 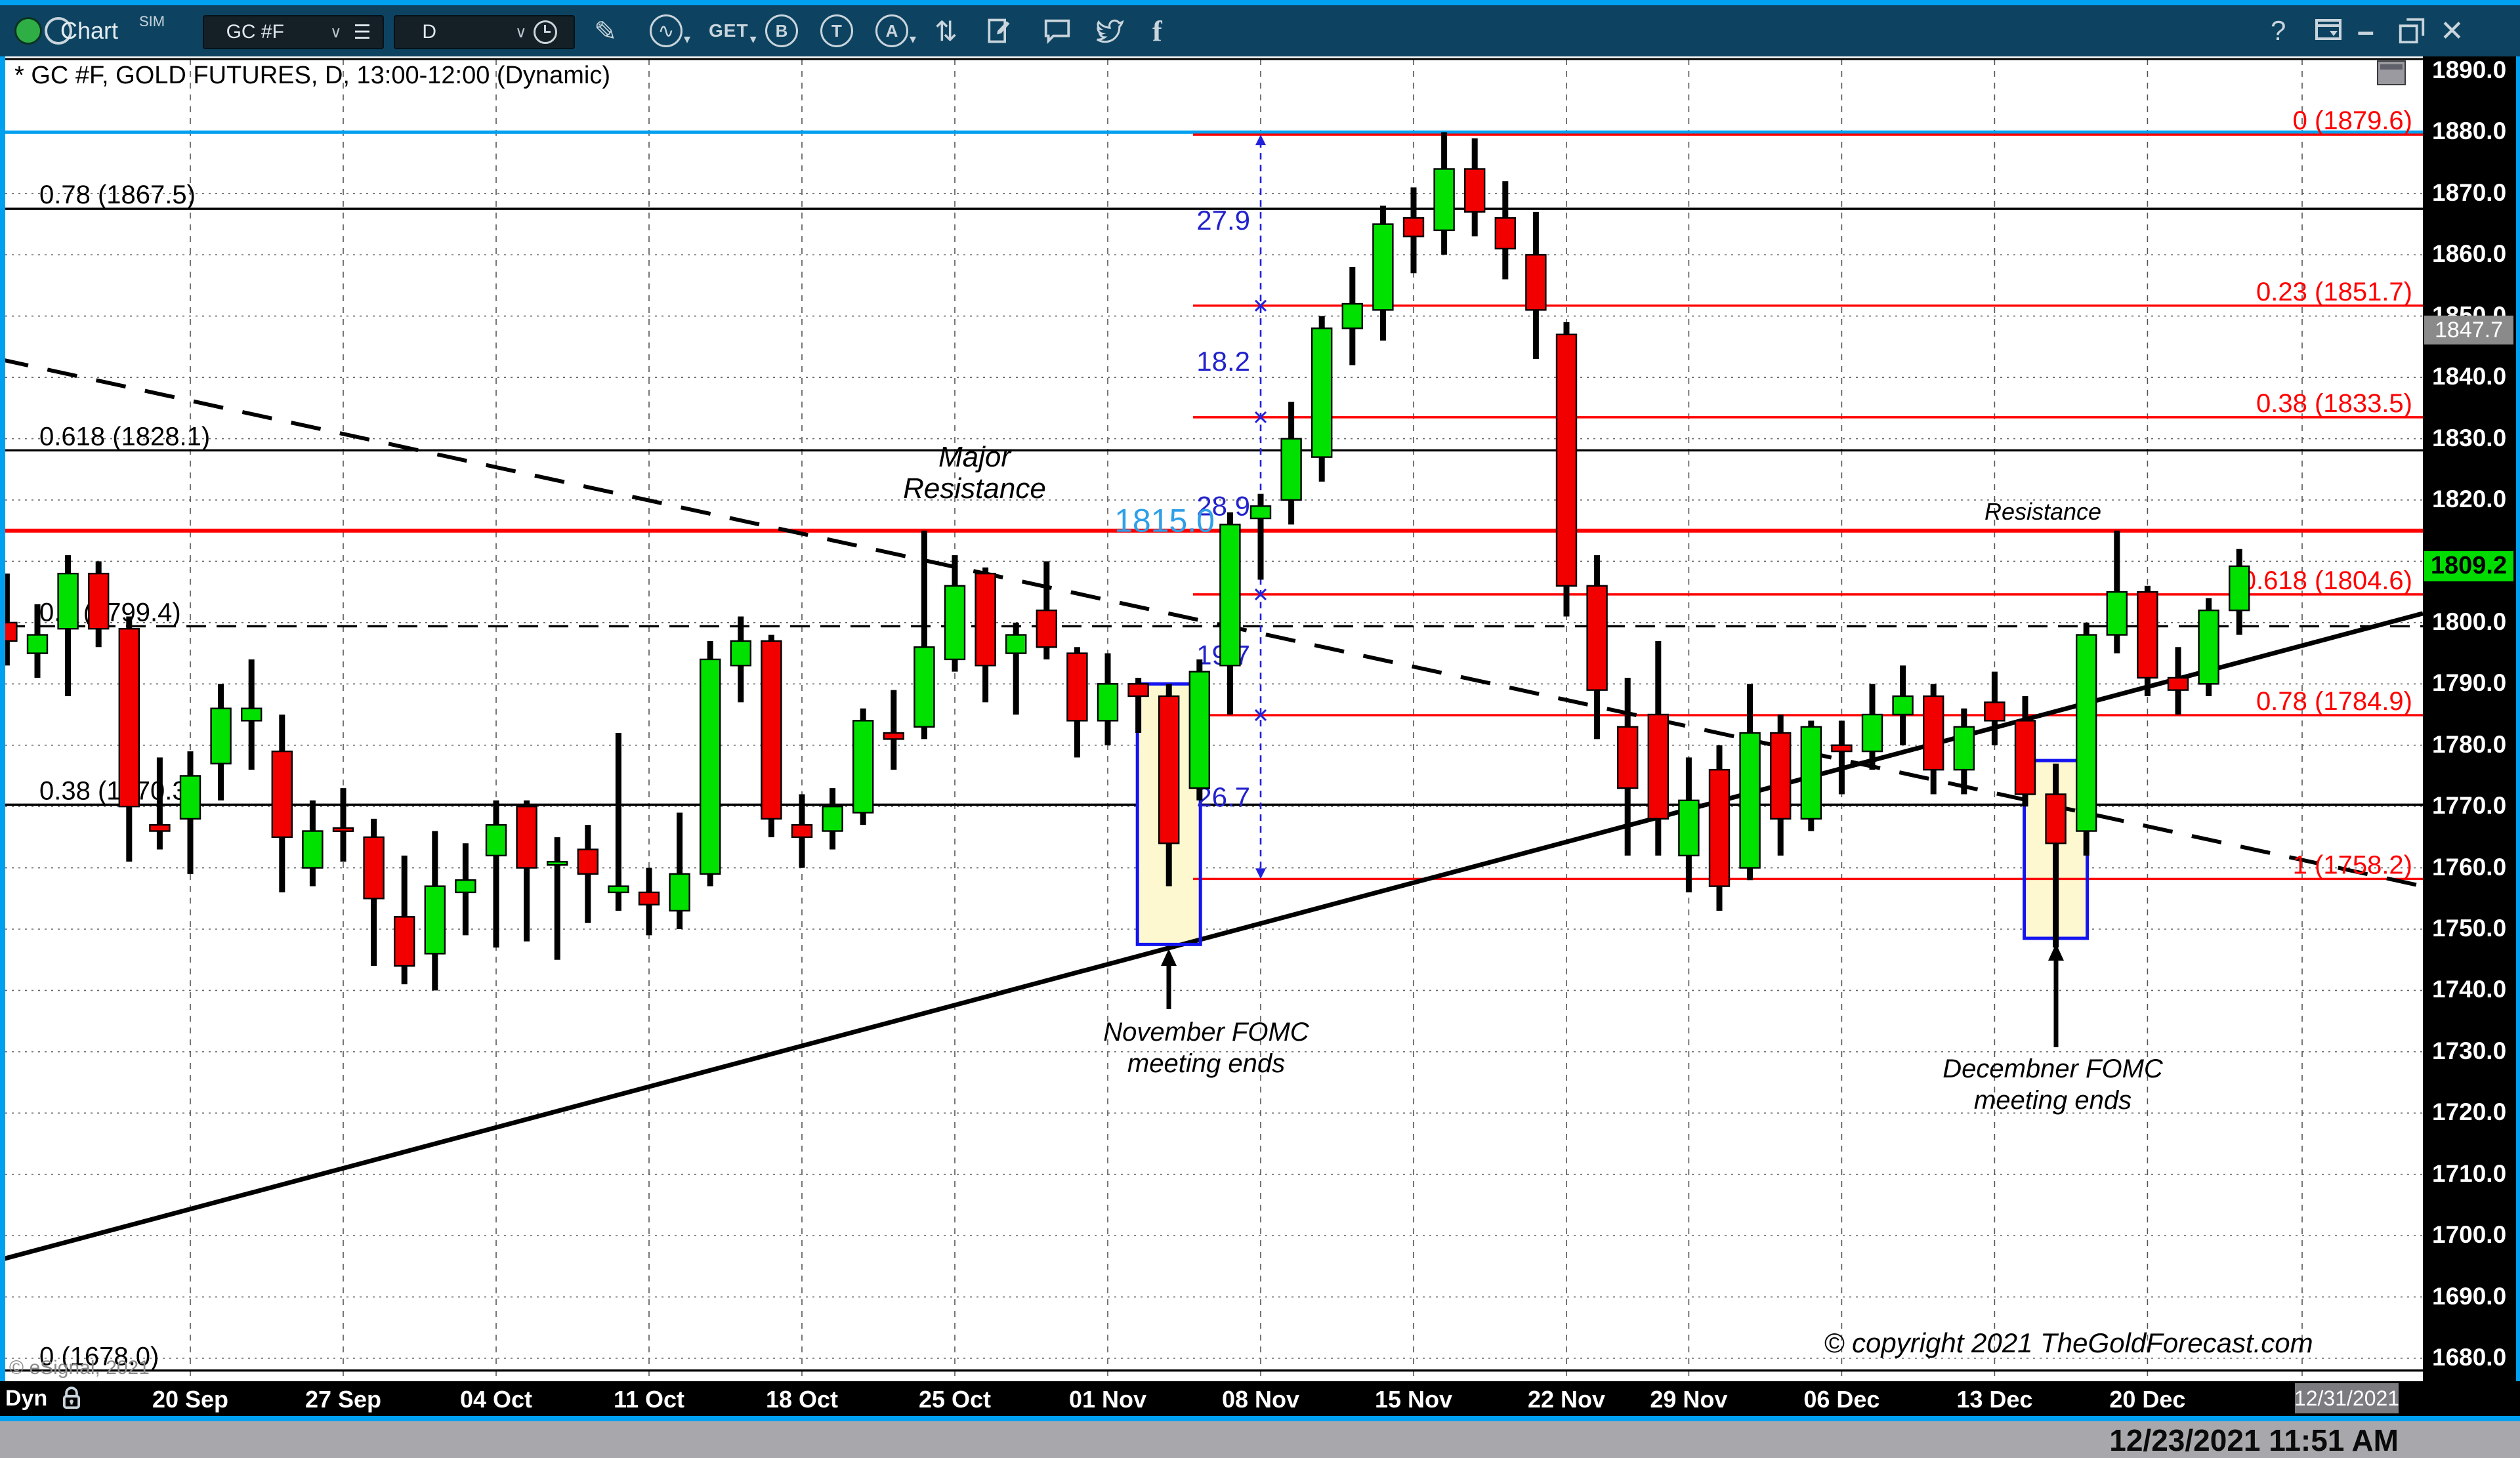 I want to click on close-icon: ✕, so click(x=2452, y=30).